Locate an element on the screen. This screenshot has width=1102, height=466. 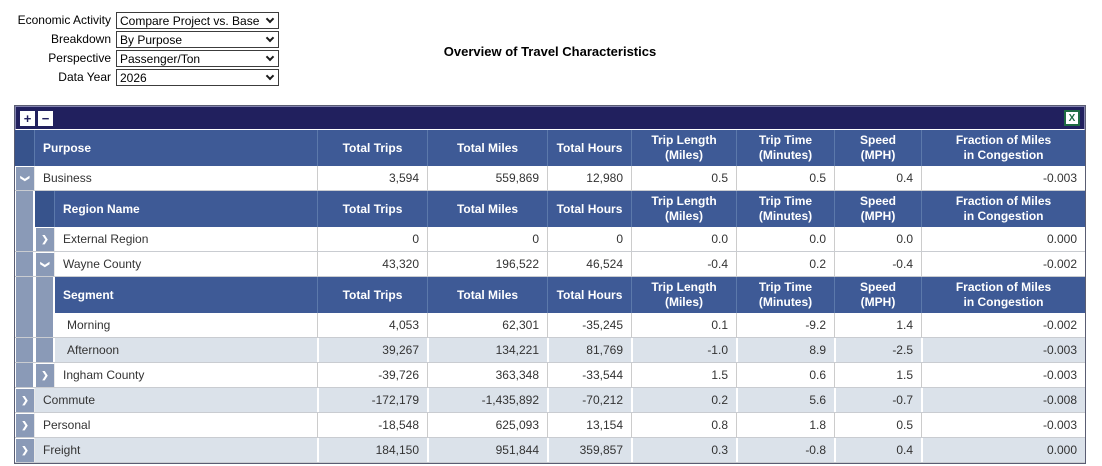
value-cell: 0 is located at coordinates (372, 239).